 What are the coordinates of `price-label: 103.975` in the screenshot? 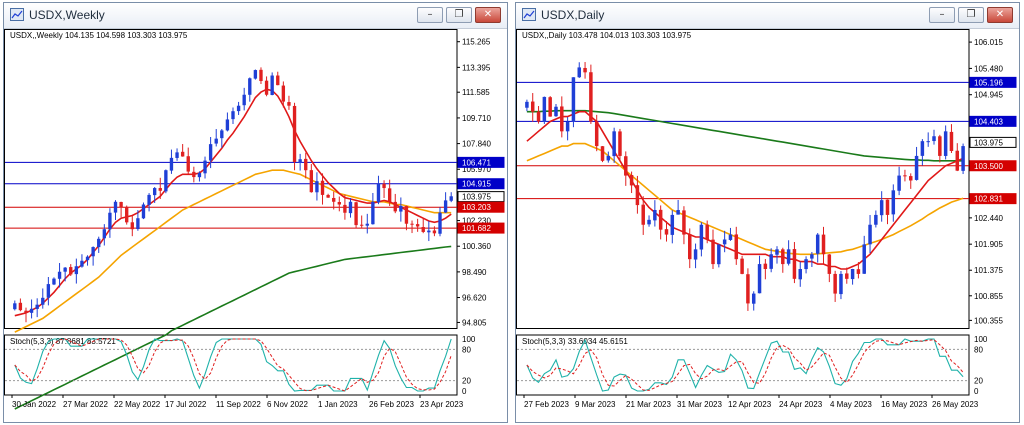 It's located at (988, 142).